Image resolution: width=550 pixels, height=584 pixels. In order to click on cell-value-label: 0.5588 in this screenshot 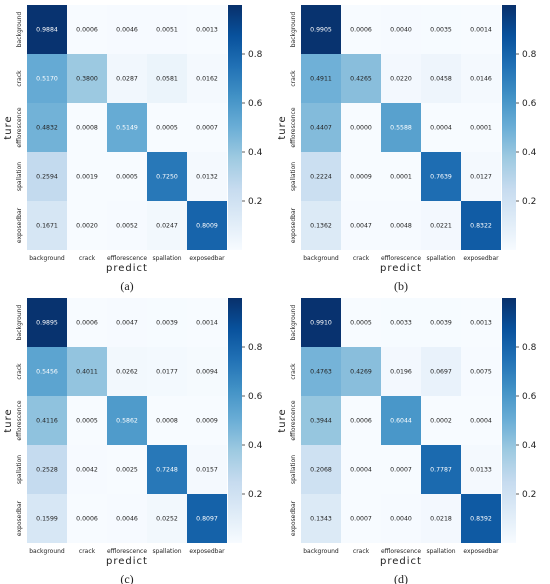, I will do `click(401, 128)`.